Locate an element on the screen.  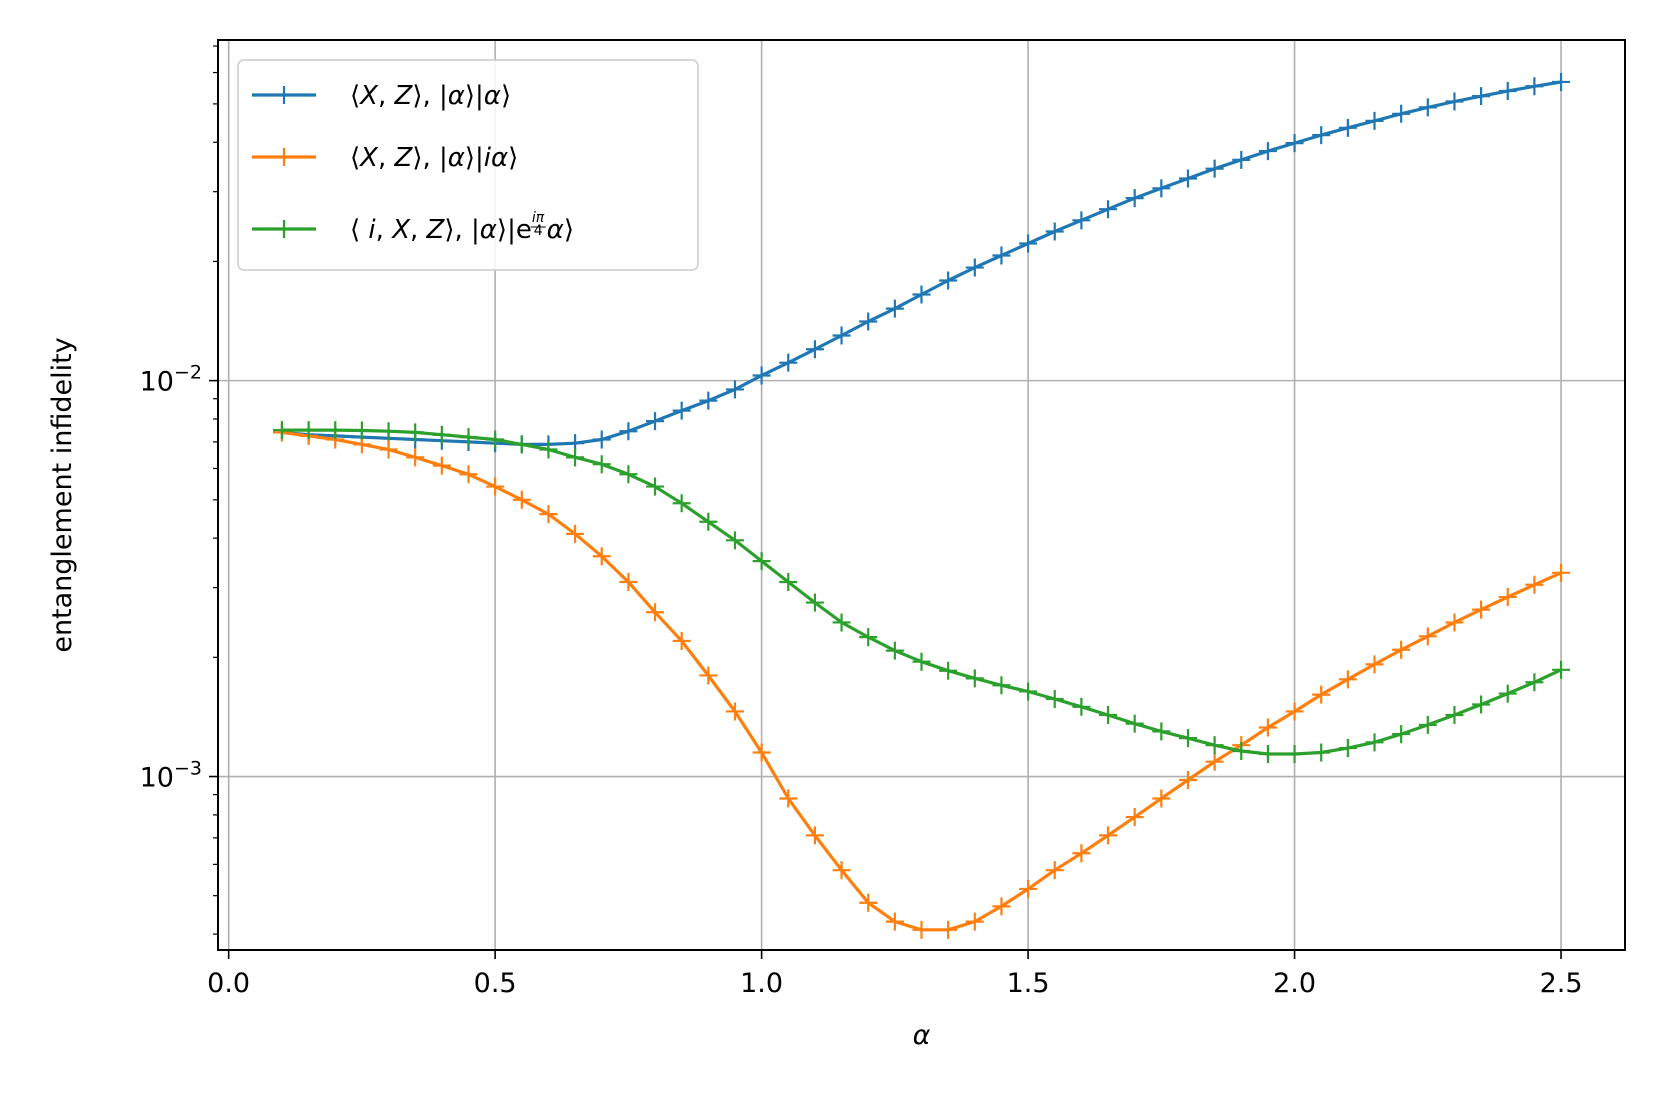
y-axis-label: entanglement infidelity is located at coordinates (62, 494).